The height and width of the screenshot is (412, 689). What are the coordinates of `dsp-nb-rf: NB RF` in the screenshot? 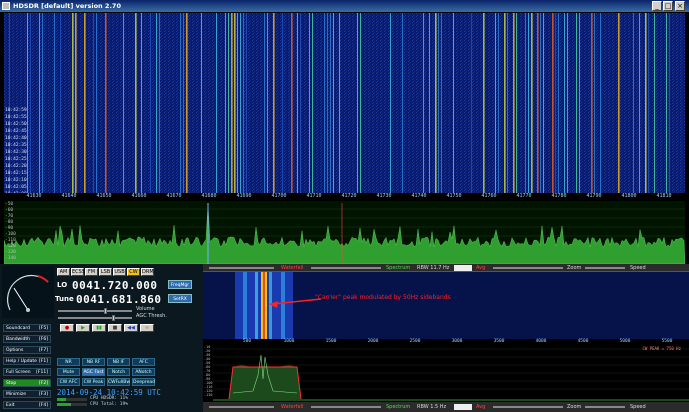 It's located at (93, 362).